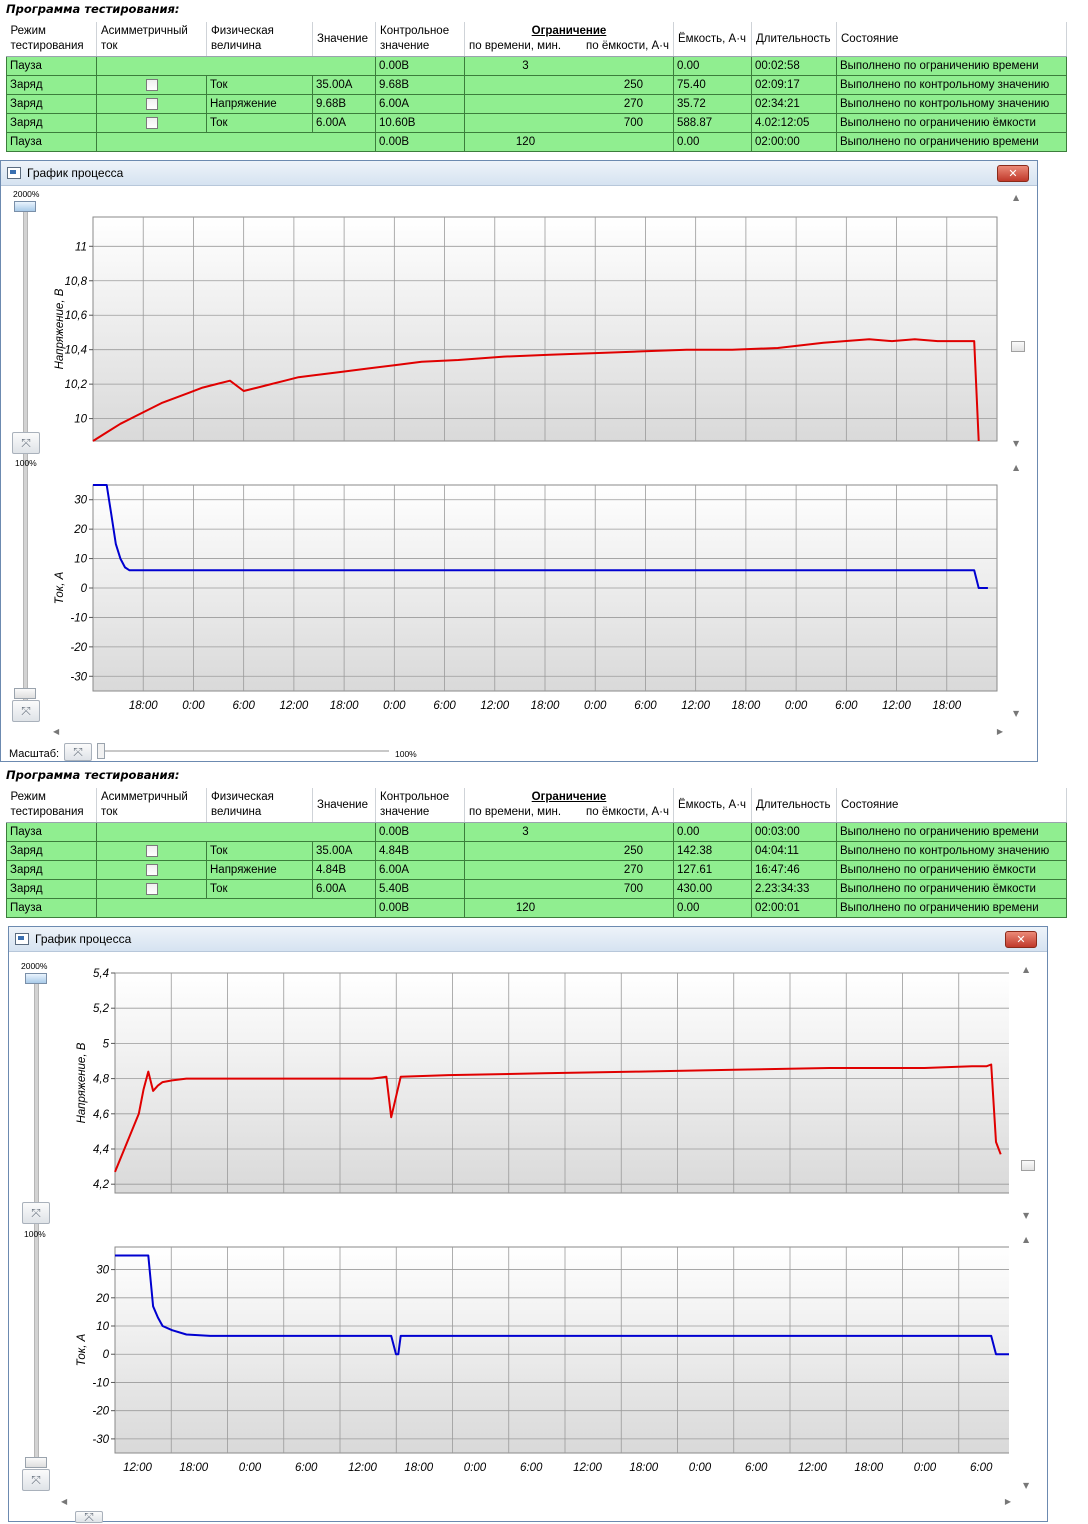  Describe the element at coordinates (83, 939) in the screenshot. I see `window-title: График процесса` at that location.